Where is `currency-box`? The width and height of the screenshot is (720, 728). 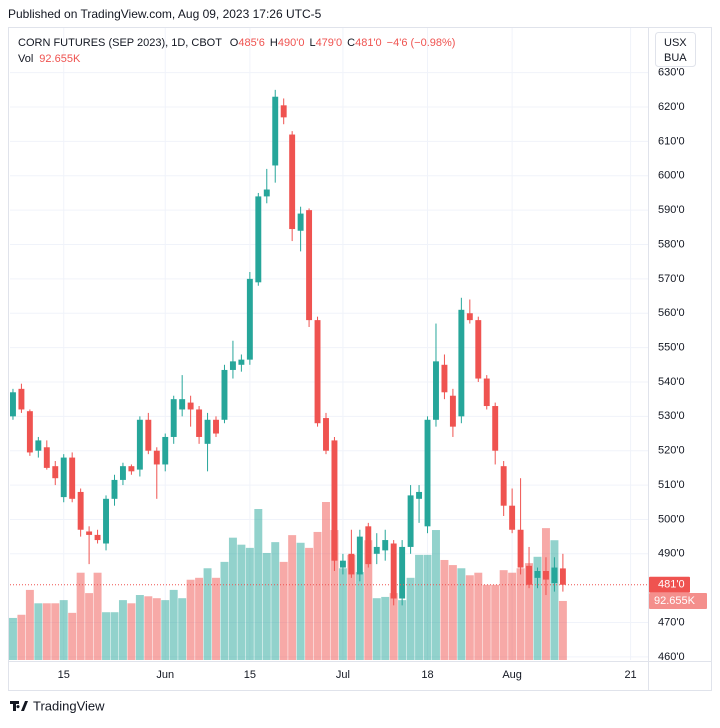 currency-box is located at coordinates (675, 49).